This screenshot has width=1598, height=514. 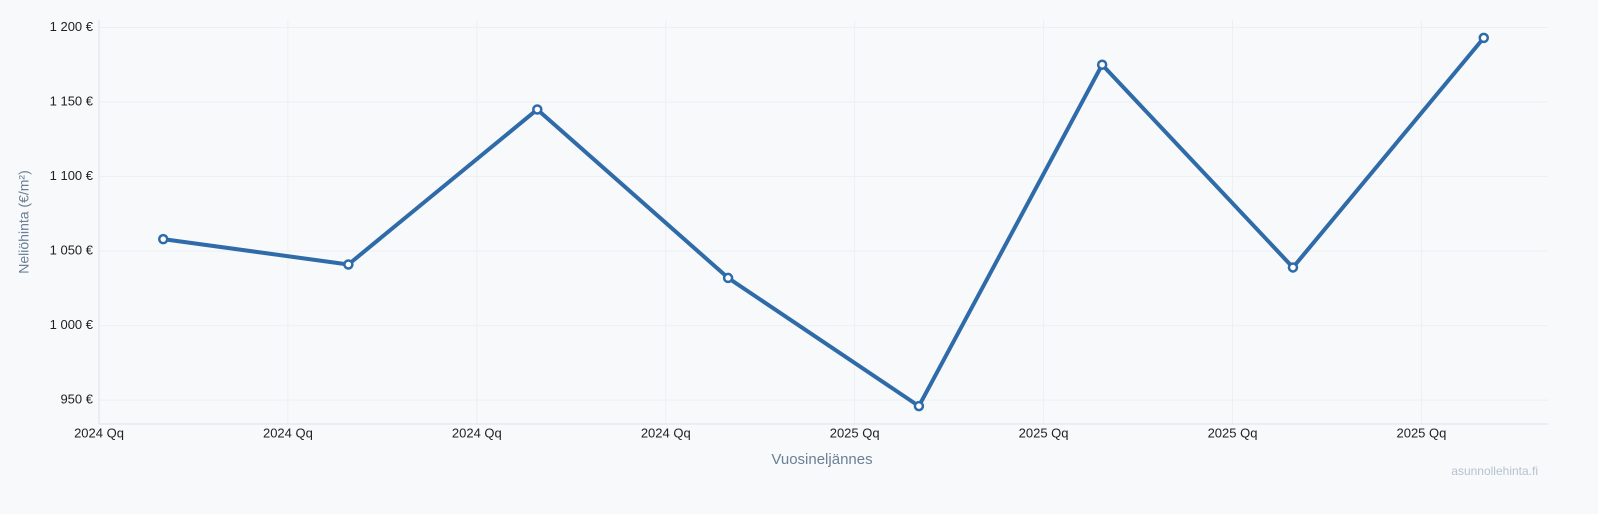 I want to click on y-axis-title: Neliöhinta (€/m²), so click(x=24, y=221).